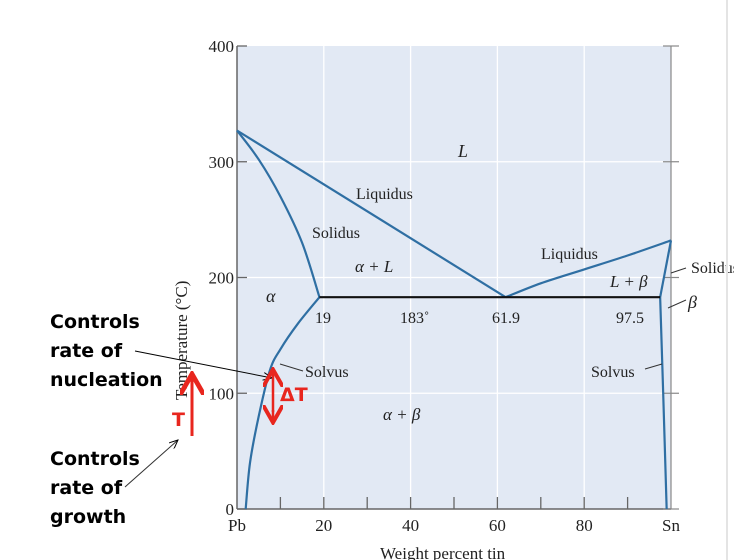 This screenshot has height=560, width=734. What do you see at coordinates (671, 525) in the screenshot?
I see `x-tick-label: Sn` at bounding box center [671, 525].